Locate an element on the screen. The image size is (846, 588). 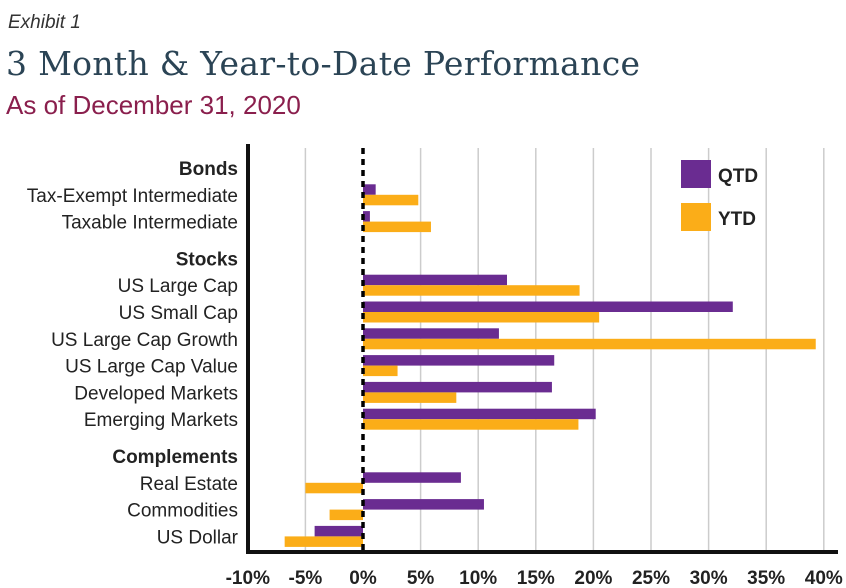
category-label: Tax-Exempt Intermediate is located at coordinates (132, 196).